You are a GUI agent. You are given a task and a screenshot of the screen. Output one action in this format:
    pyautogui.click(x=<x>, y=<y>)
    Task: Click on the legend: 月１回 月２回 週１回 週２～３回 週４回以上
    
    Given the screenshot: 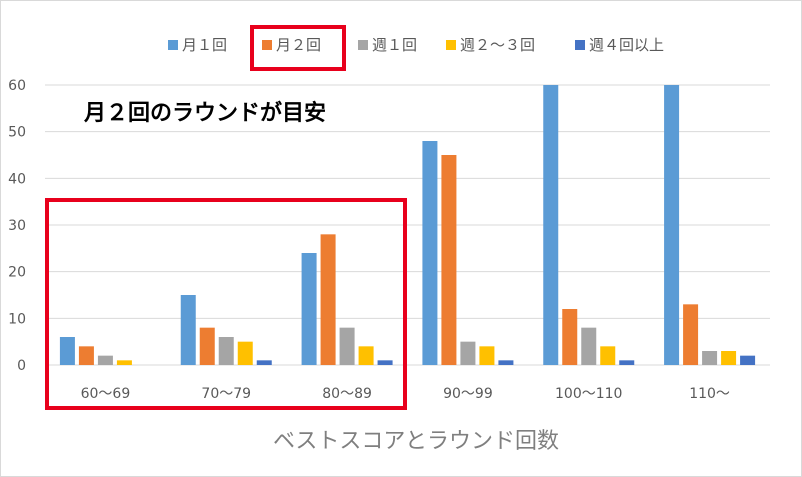 What is the action you would take?
    pyautogui.click(x=416, y=45)
    